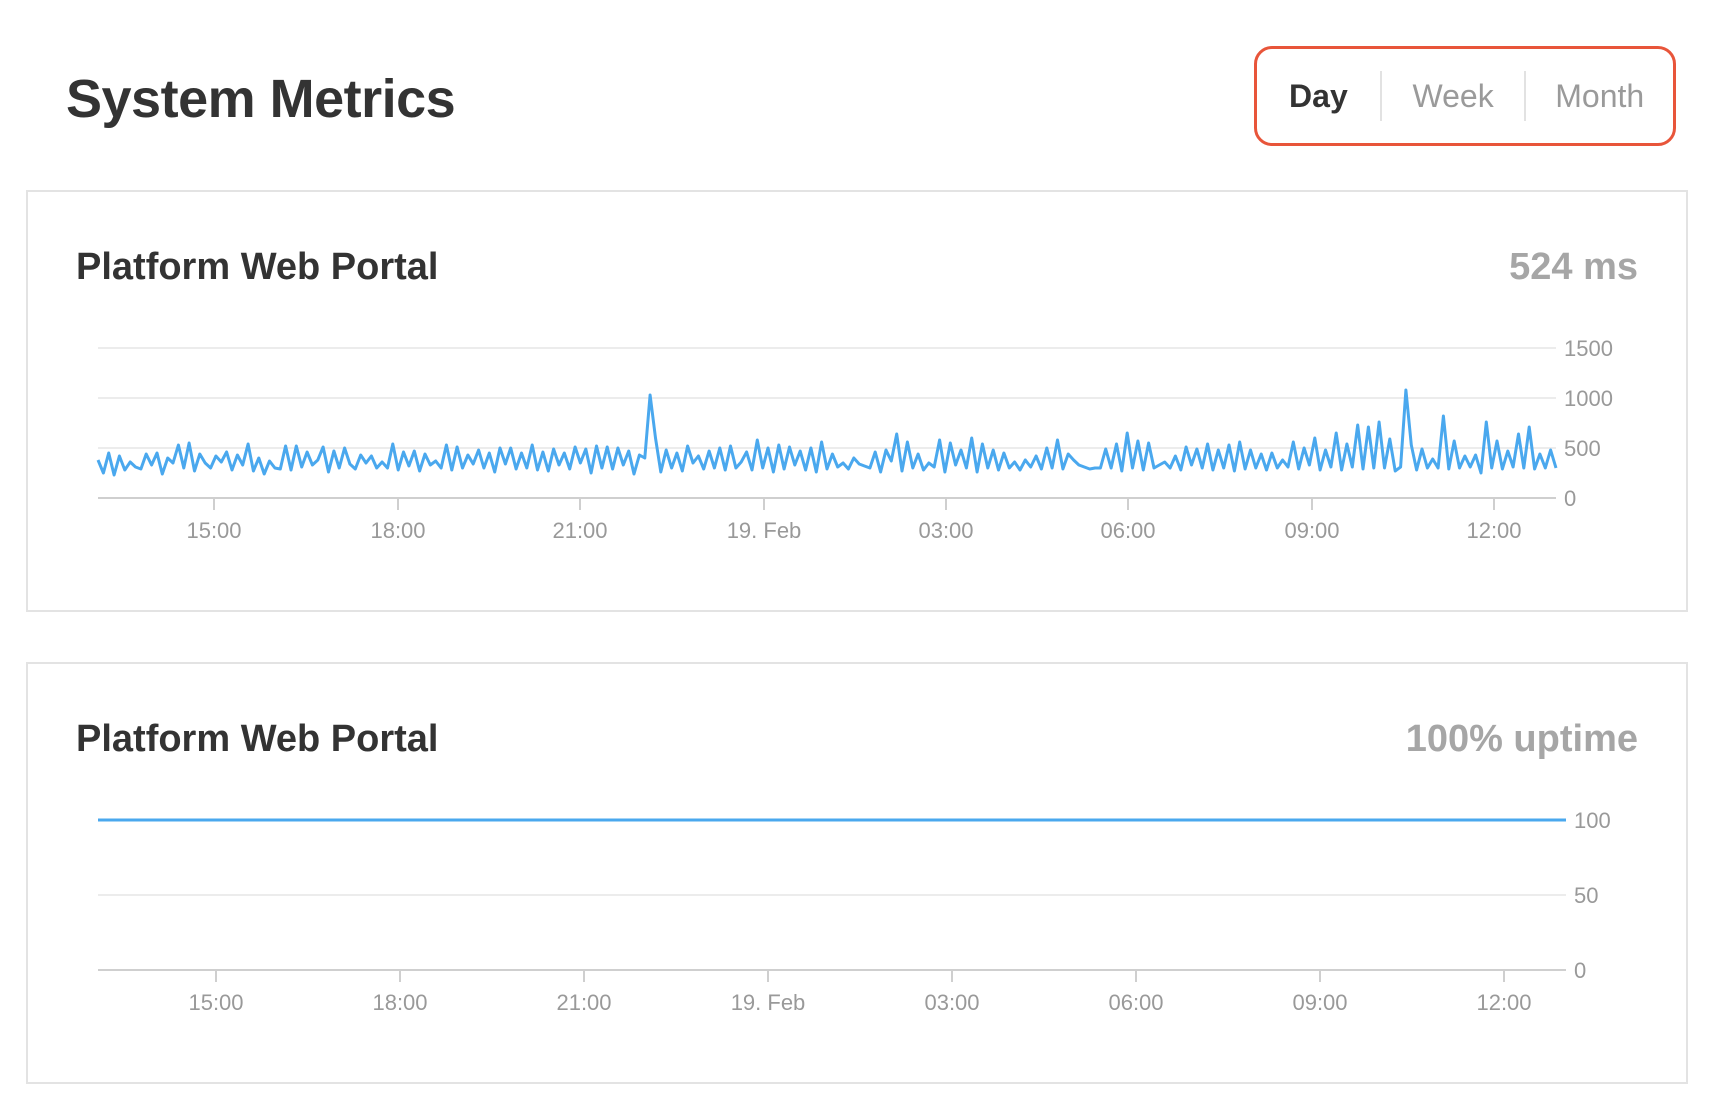 The image size is (1712, 1110). Describe the element at coordinates (1582, 448) in the screenshot. I see `y-tick-label: 500` at that location.